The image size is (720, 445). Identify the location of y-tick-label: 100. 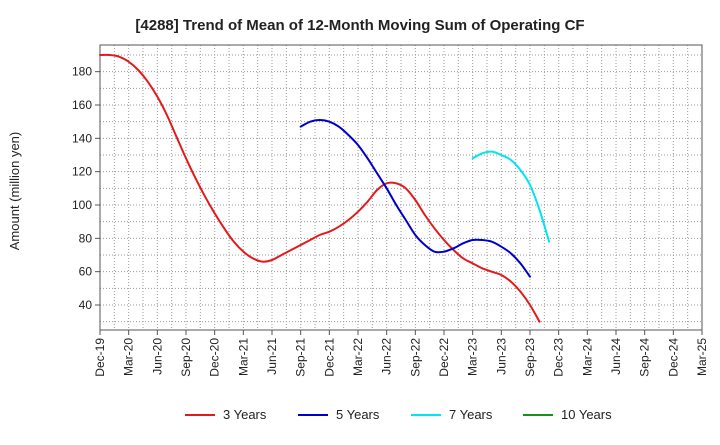
(82, 205).